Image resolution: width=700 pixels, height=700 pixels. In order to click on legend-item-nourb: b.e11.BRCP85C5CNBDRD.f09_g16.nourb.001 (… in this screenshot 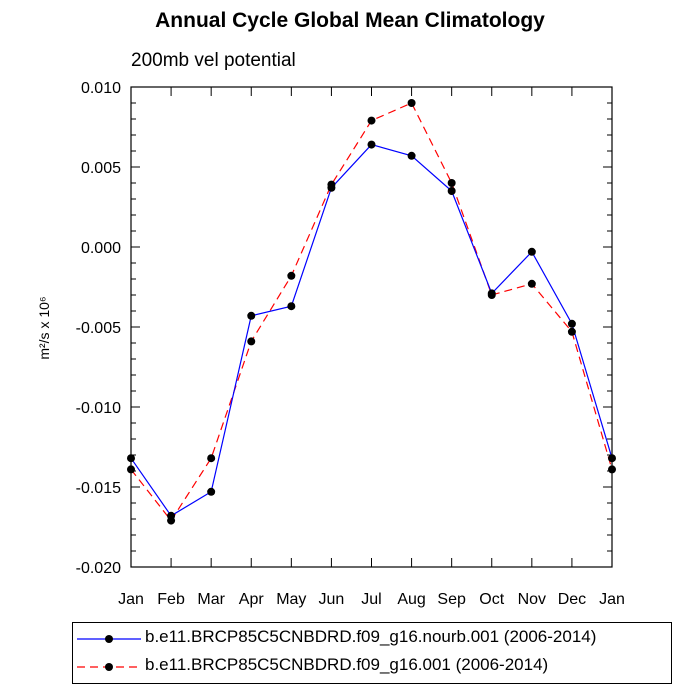, I will do `click(372, 639)`.